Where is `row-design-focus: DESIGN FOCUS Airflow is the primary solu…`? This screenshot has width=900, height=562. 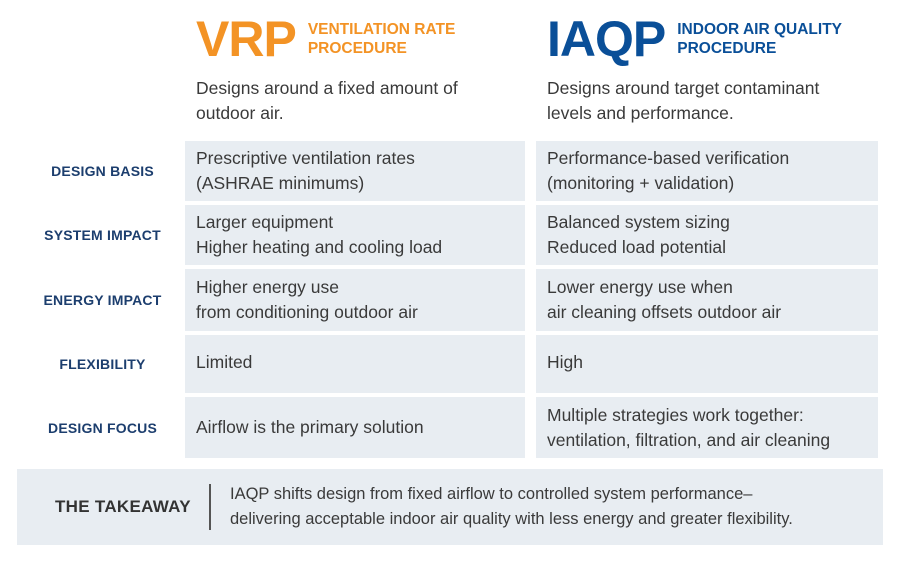
row-design-focus: DESIGN FOCUS Airflow is the primary solu… is located at coordinates (450, 427).